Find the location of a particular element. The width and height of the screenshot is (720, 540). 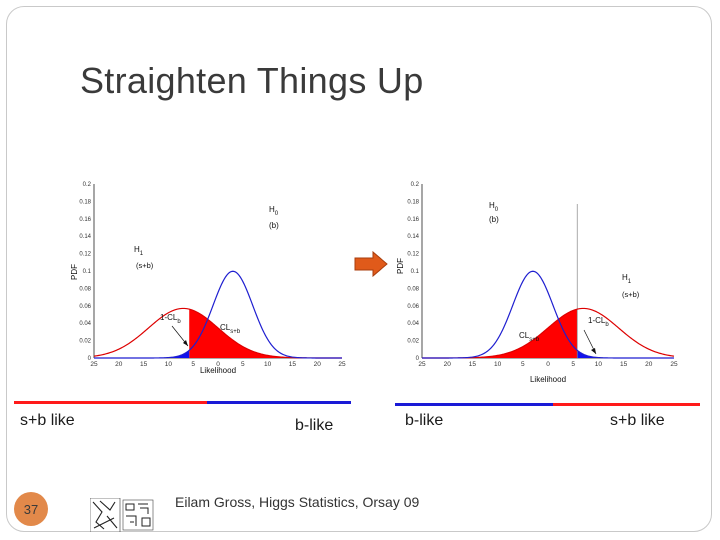

left-h1-desc: (s+b) is located at coordinates (145, 265).